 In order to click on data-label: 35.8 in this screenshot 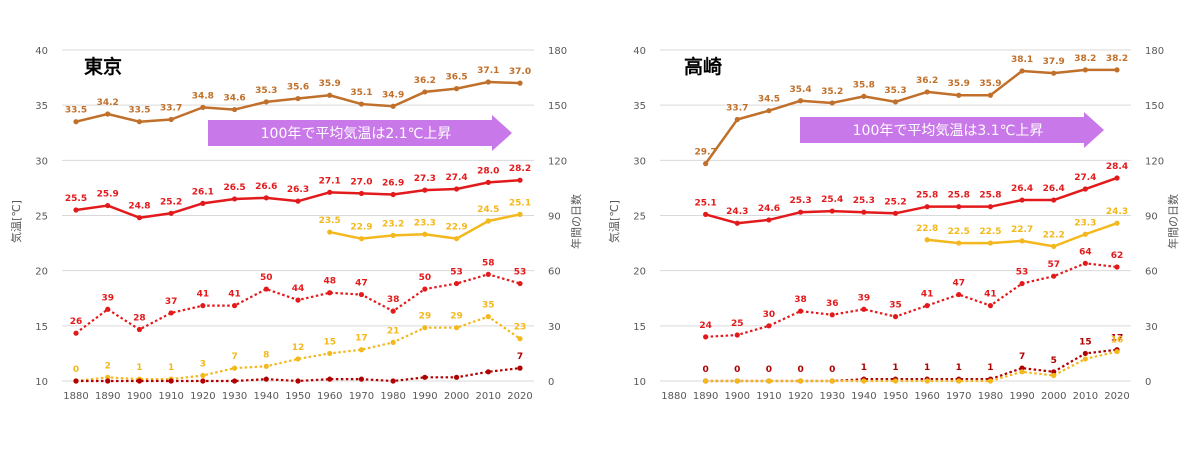, I will do `click(864, 85)`.